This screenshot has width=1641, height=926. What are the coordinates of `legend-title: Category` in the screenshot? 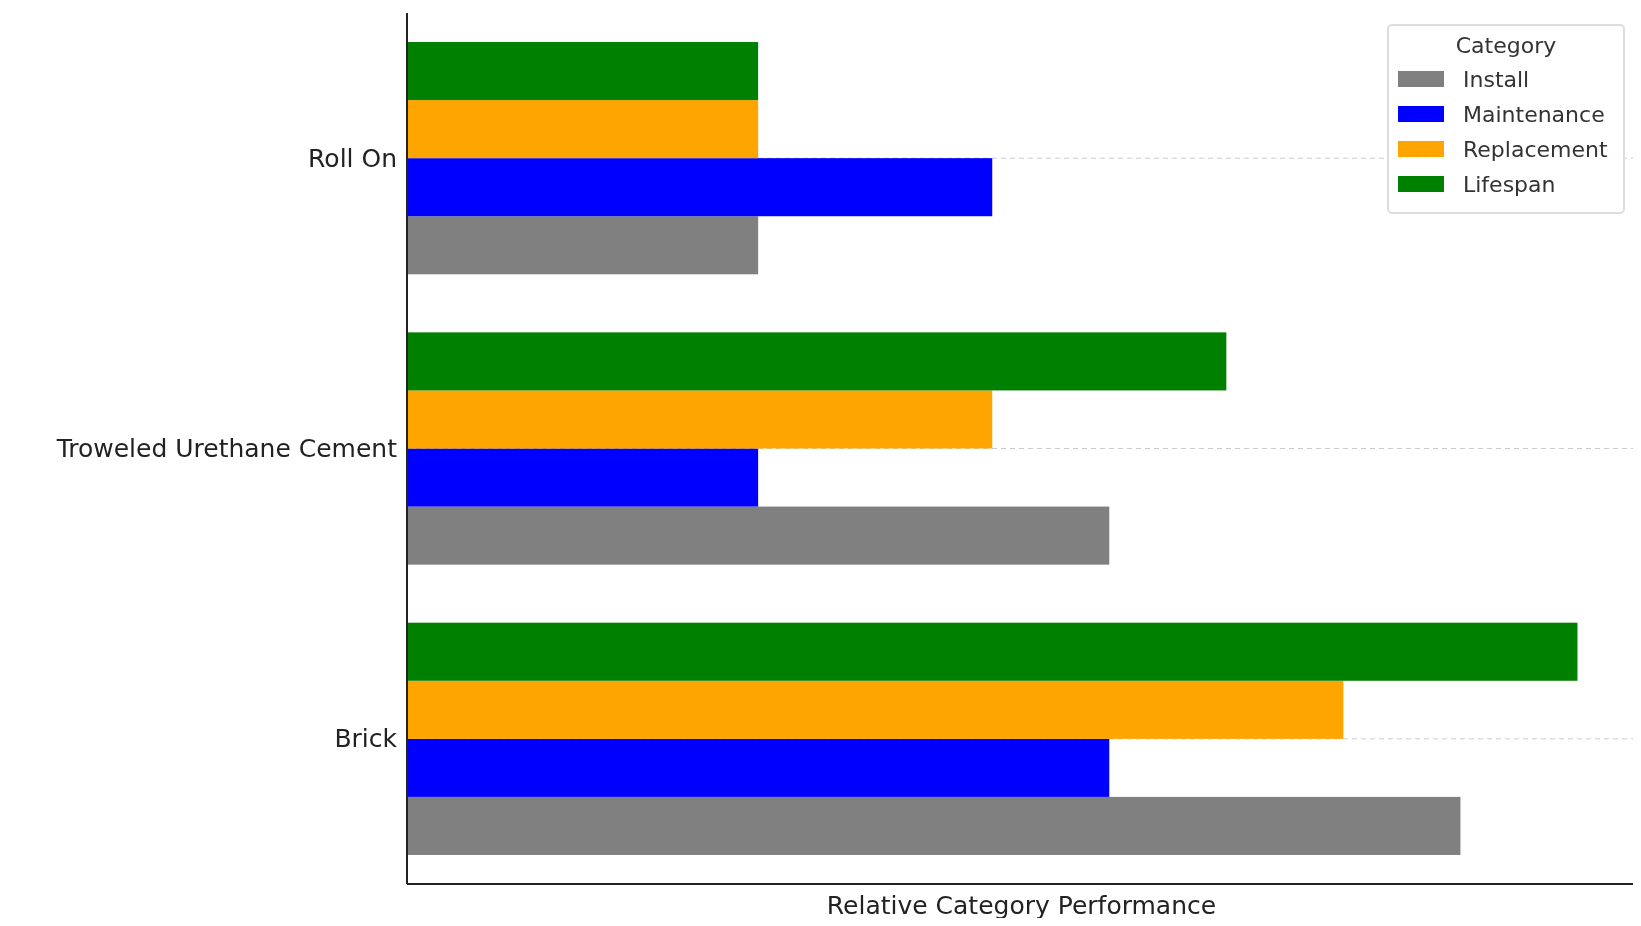 It's located at (1506, 45).